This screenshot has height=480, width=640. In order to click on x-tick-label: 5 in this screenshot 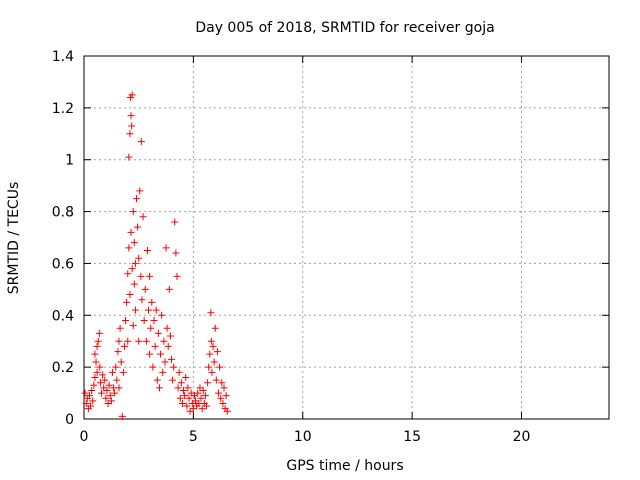, I will do `click(193, 437)`.